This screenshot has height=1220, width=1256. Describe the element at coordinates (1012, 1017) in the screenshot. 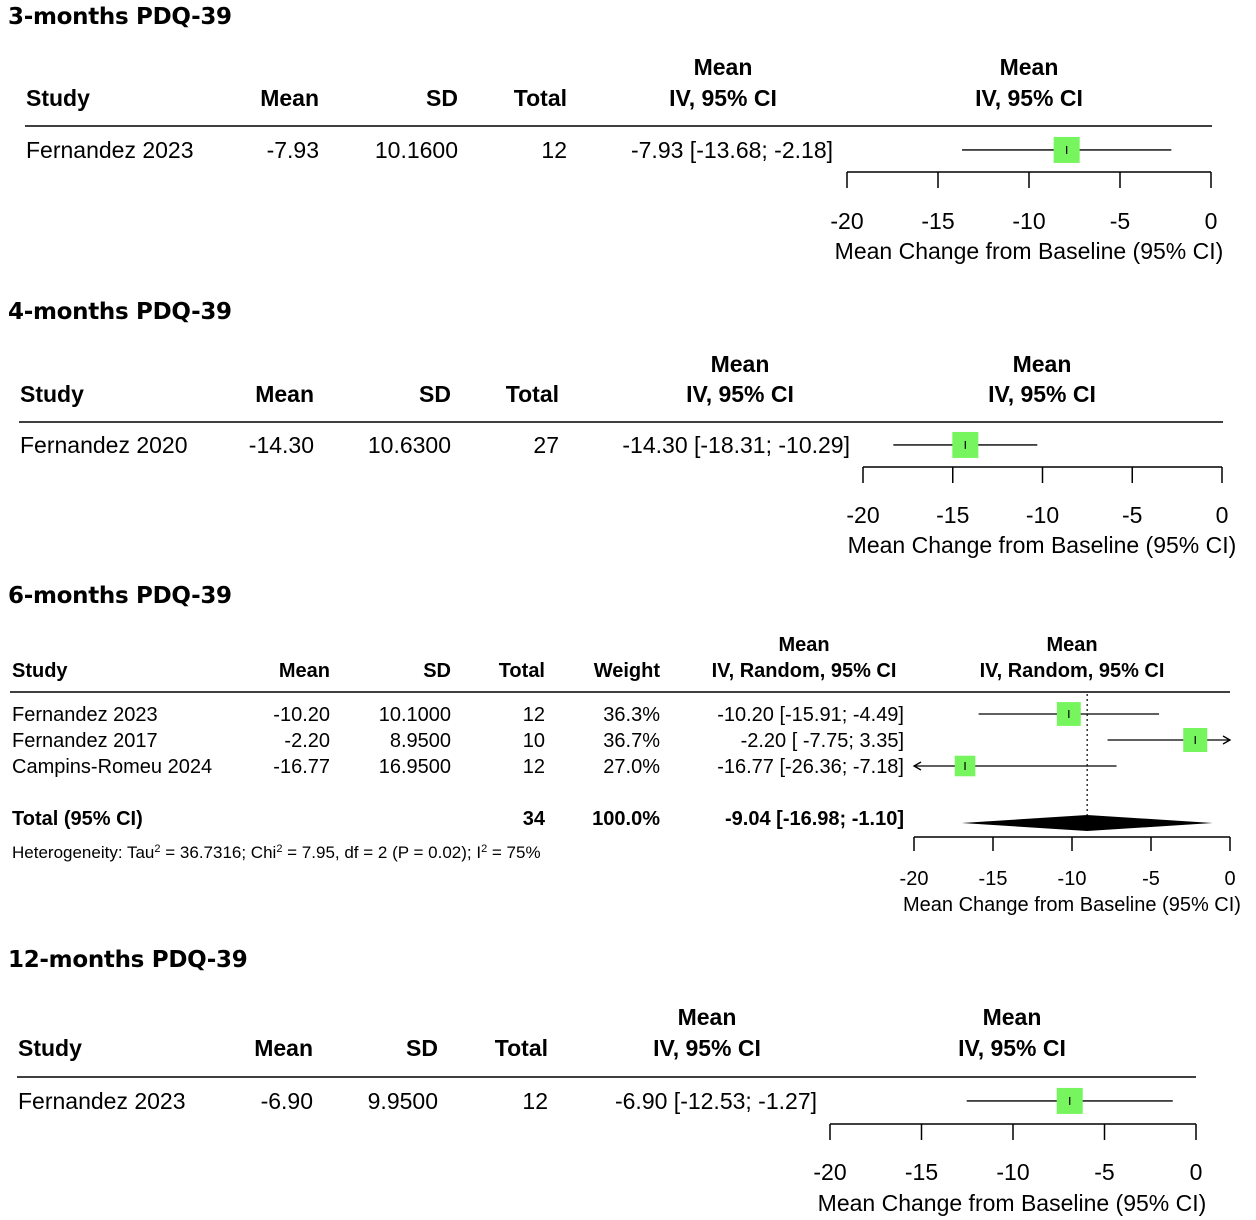

I see `panel4-header-plot-line1: Mean` at that location.